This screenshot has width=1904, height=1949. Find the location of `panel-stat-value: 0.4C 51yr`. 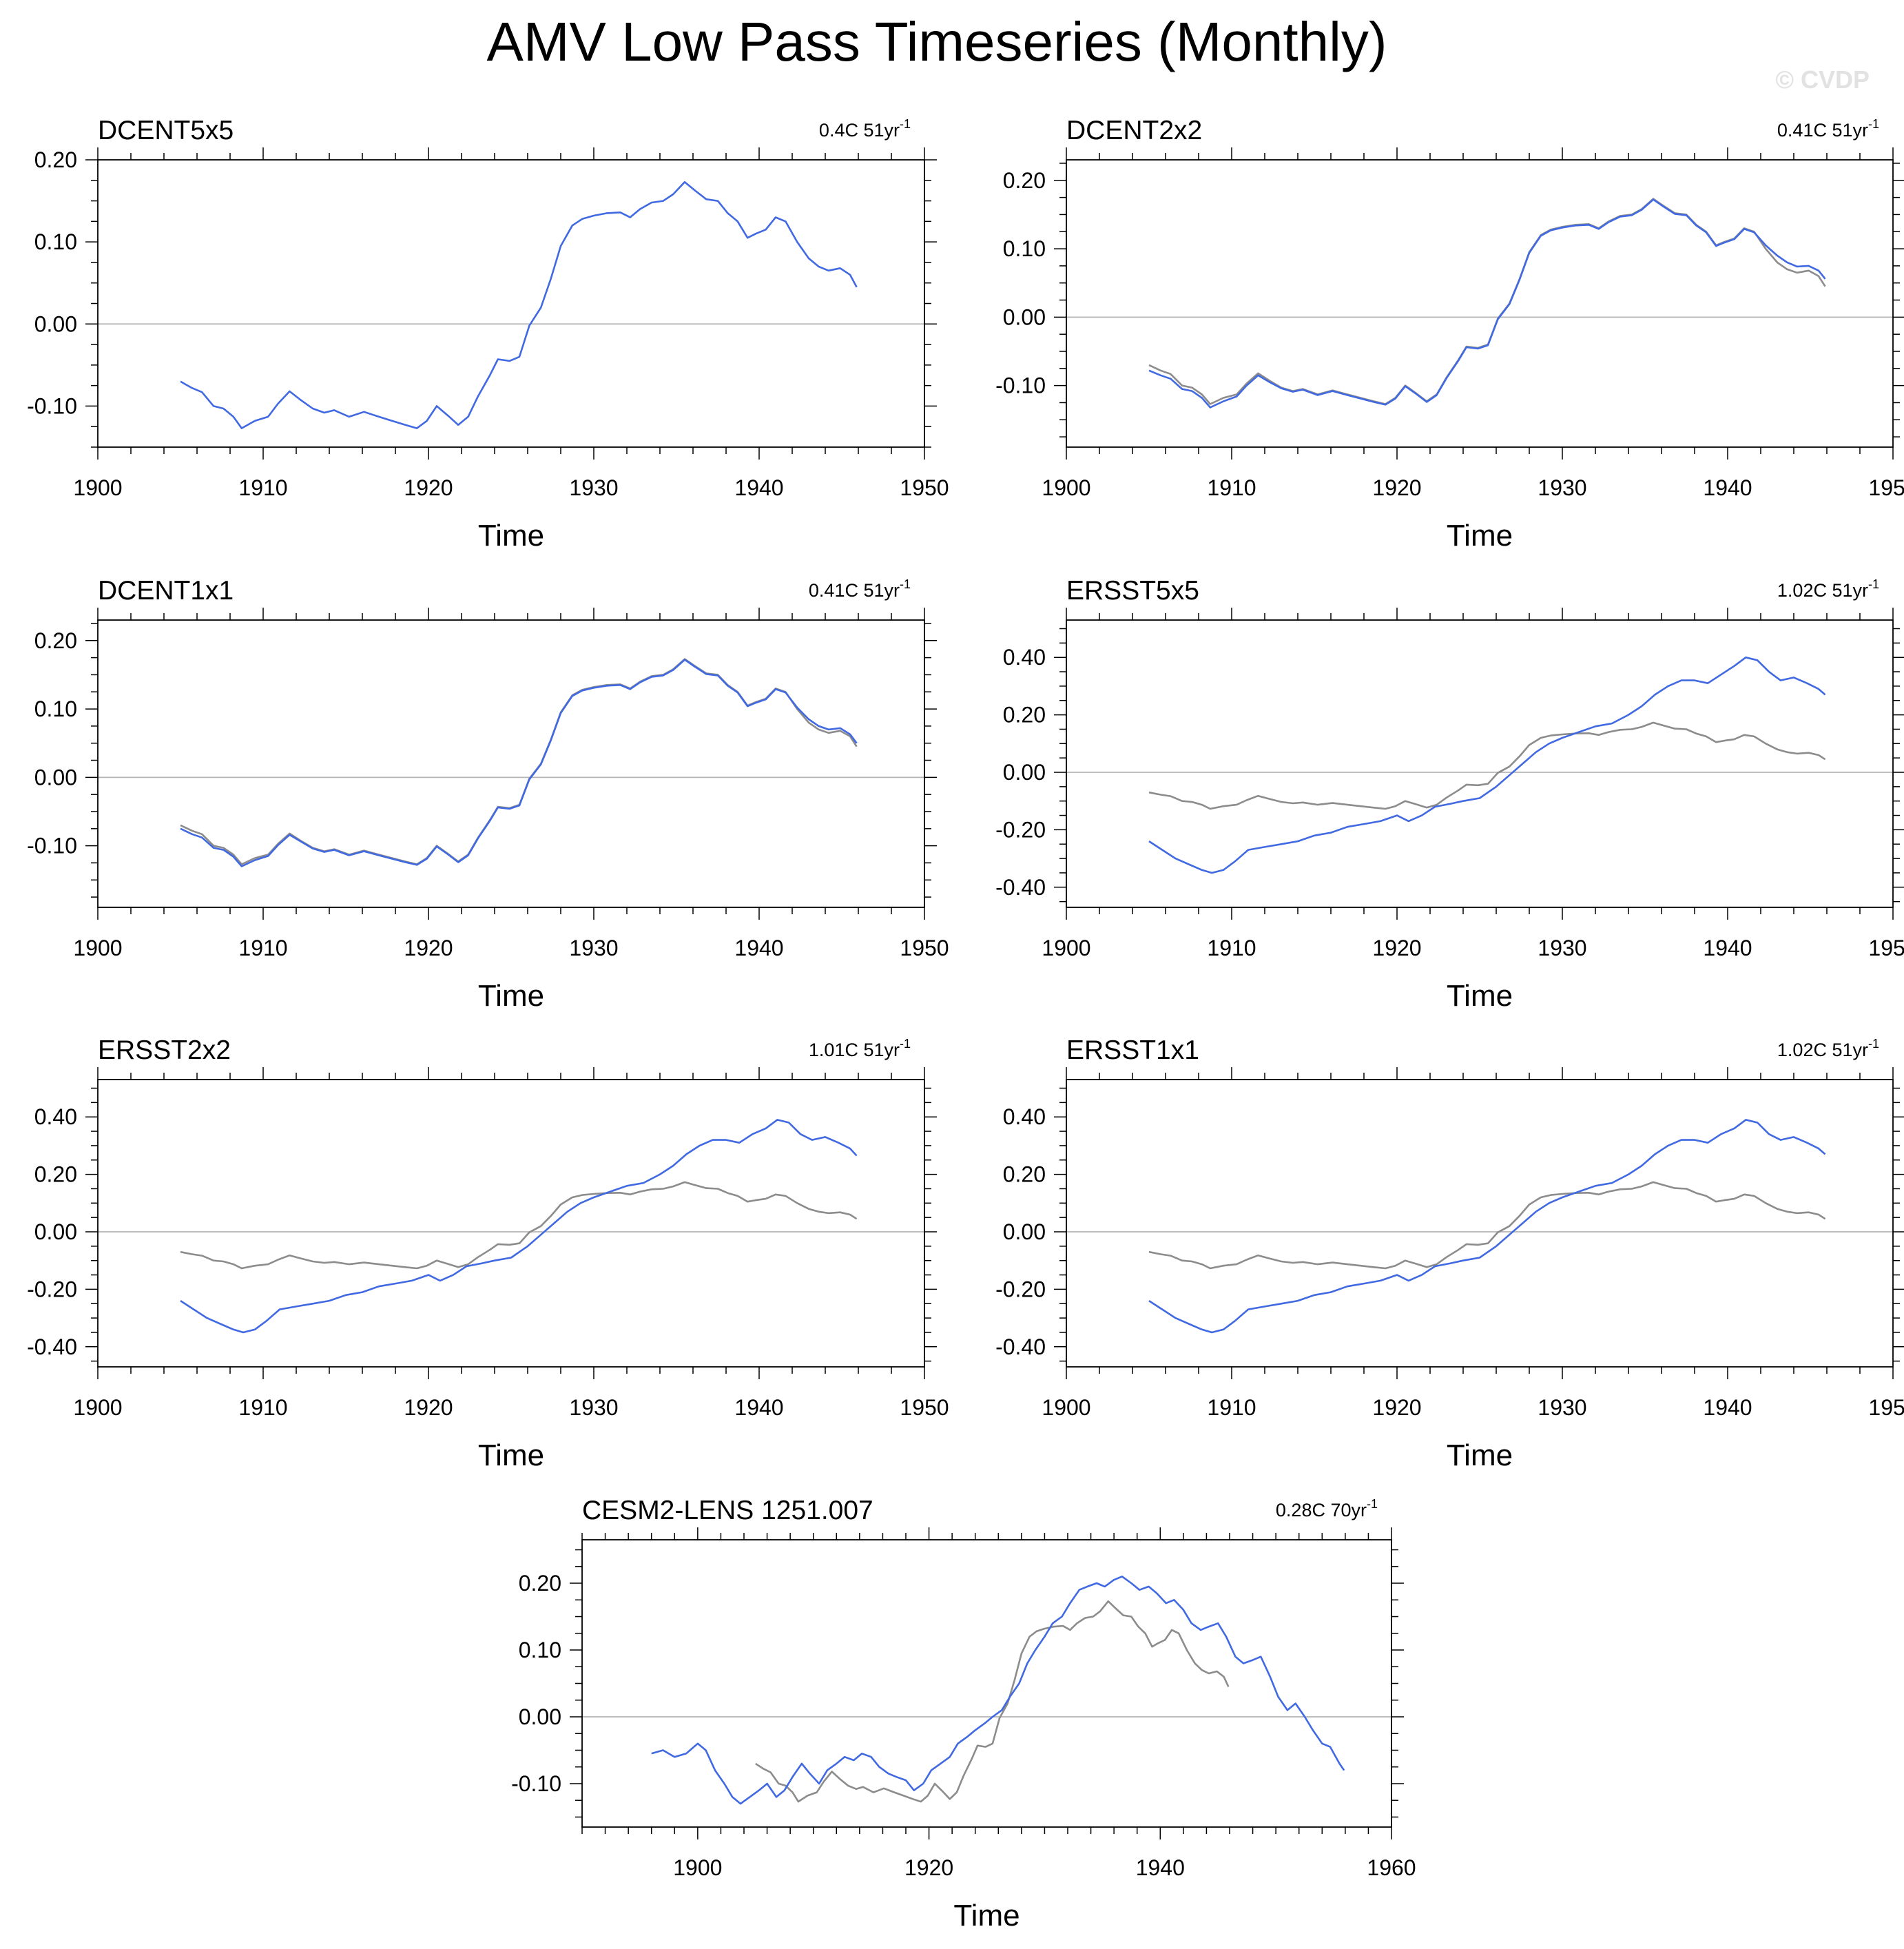

panel-stat-value: 0.4C 51yr is located at coordinates (859, 130).